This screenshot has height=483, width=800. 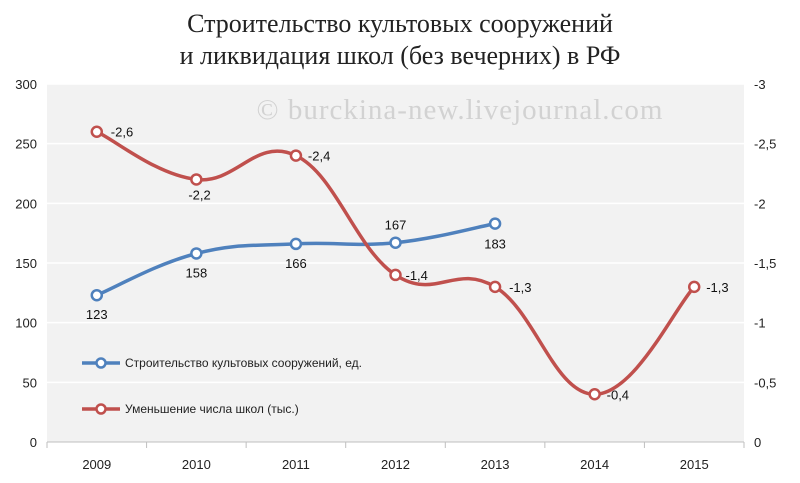 What do you see at coordinates (30, 382) in the screenshot?
I see `y-left-tick-label: 50` at bounding box center [30, 382].